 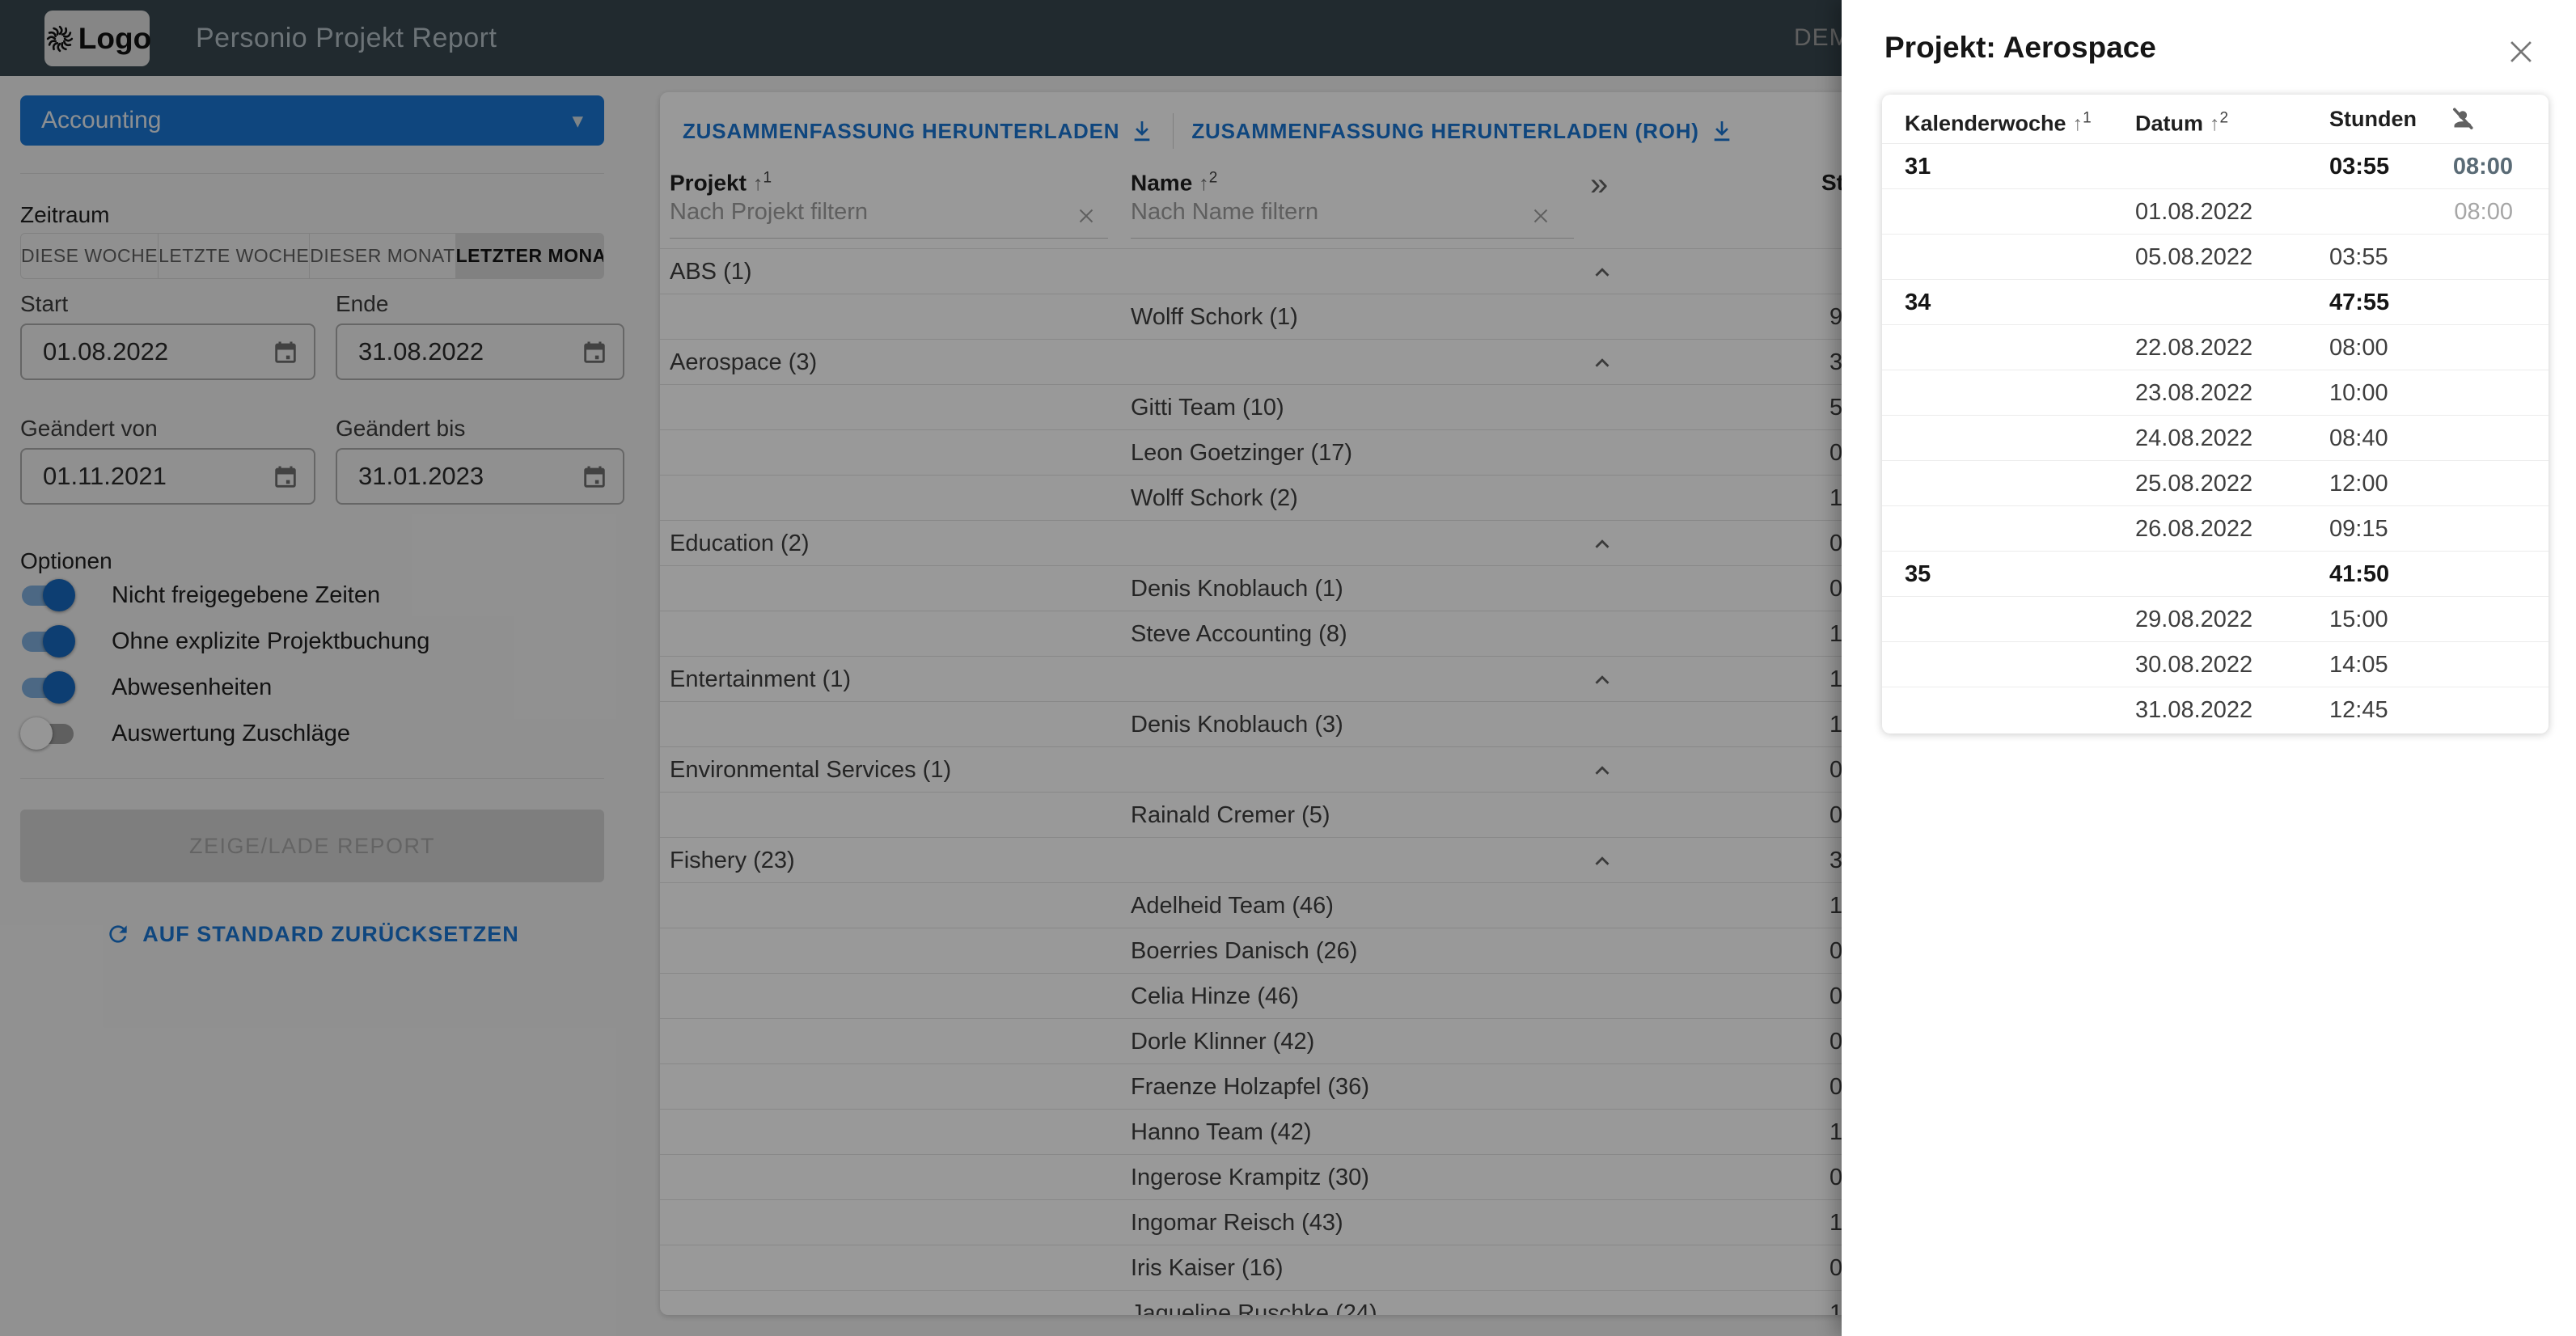 I want to click on day-row: 30.08.2022 14:05, so click(x=2215, y=664).